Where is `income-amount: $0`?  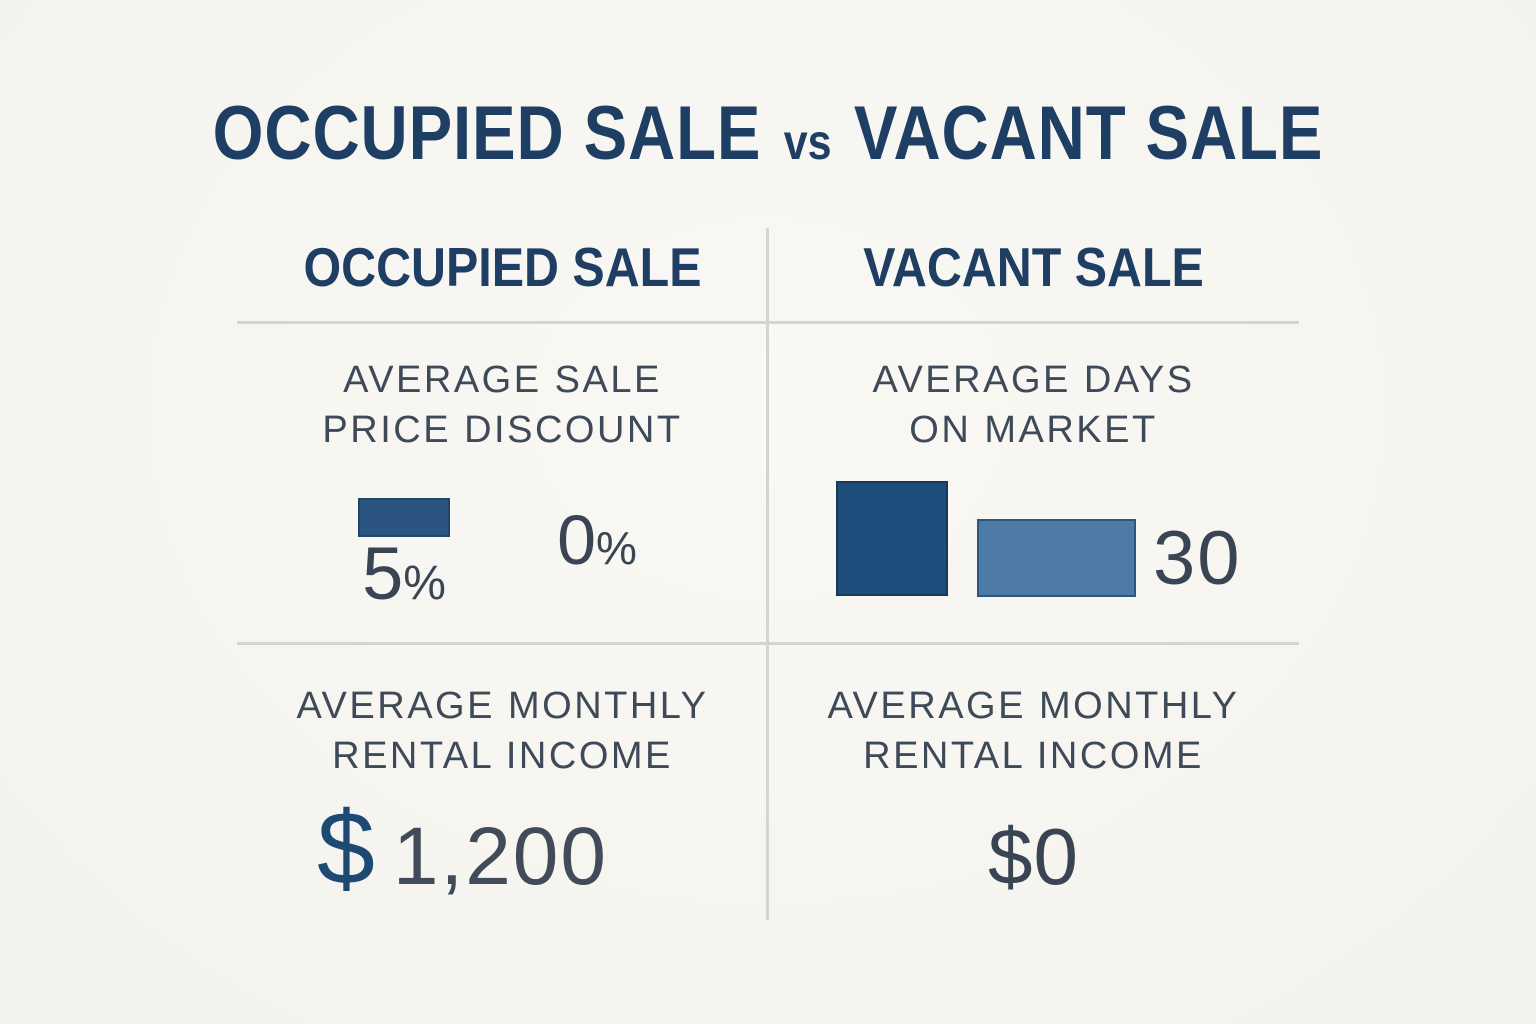 income-amount: $0 is located at coordinates (1033, 856).